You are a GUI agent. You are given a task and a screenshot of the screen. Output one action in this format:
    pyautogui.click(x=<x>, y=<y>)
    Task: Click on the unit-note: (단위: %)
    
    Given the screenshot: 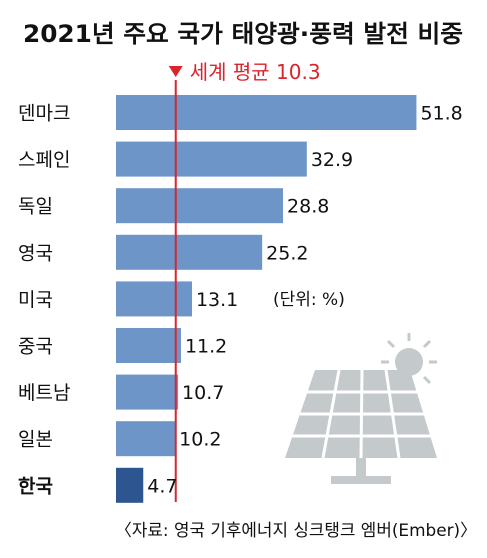 What is the action you would take?
    pyautogui.click(x=309, y=300)
    